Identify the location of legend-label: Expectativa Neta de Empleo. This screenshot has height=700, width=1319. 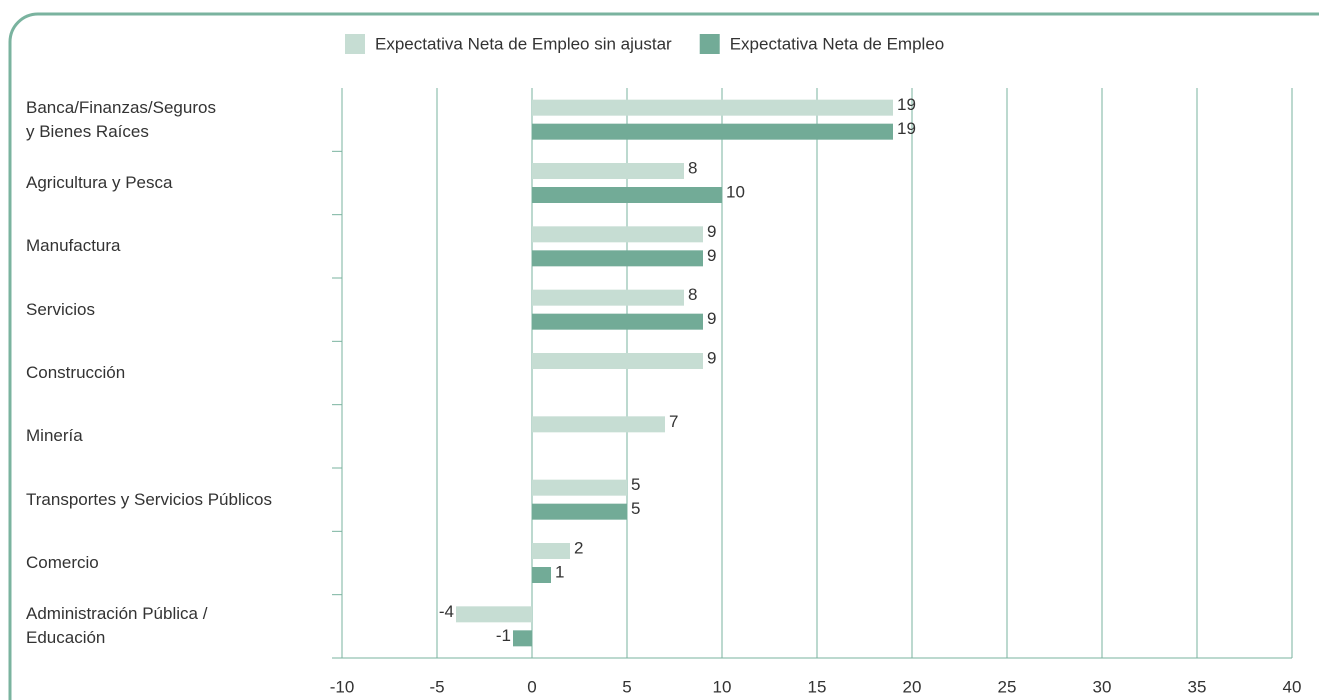
(837, 43).